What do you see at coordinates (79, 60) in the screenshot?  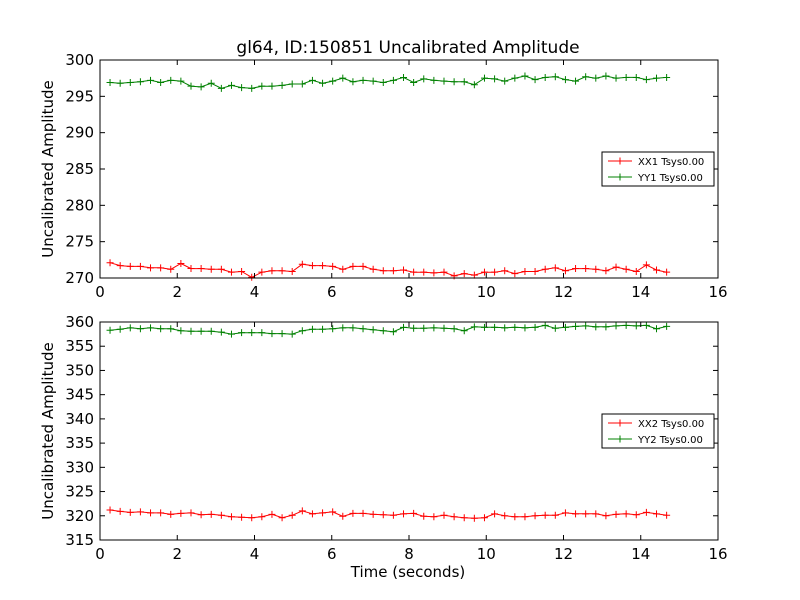 I see `y-tick-label-0-6: 300` at bounding box center [79, 60].